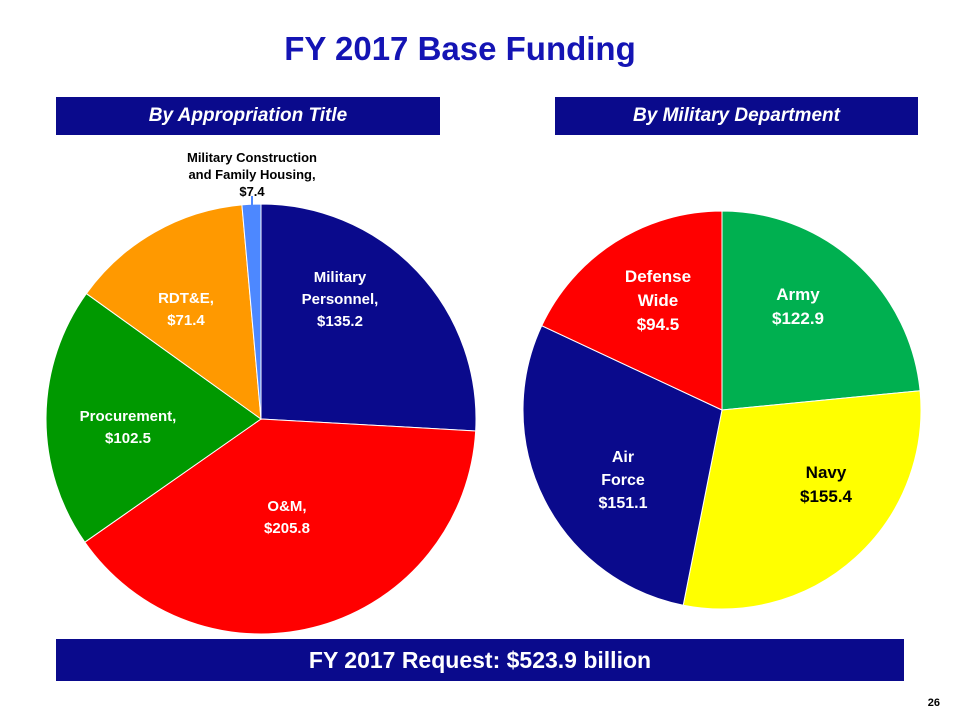  Describe the element at coordinates (287, 517) in the screenshot. I see `slice-label-oandm: O&M, $205.8` at that location.